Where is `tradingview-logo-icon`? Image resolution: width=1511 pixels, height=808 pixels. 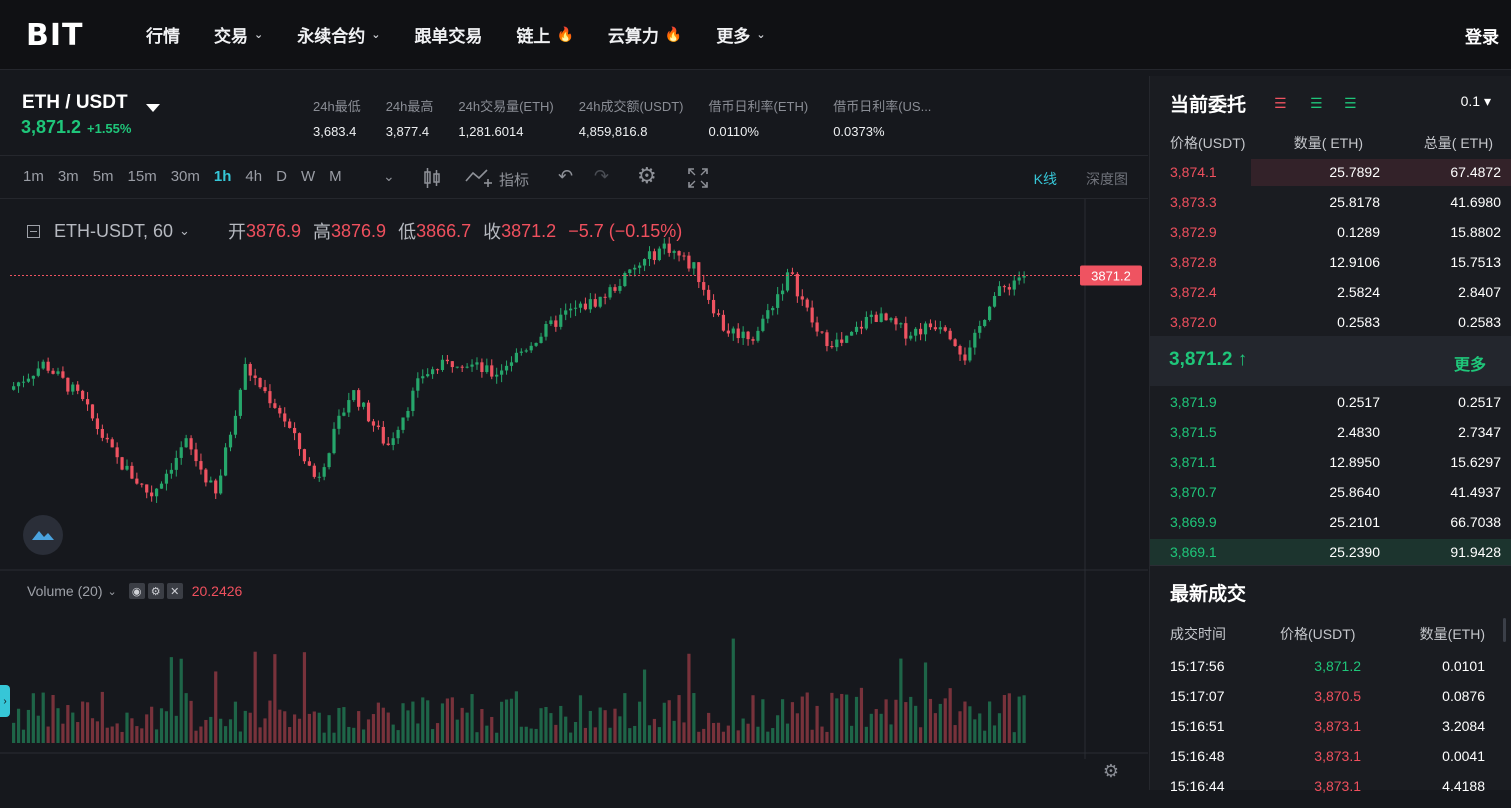 tradingview-logo-icon is located at coordinates (43, 535).